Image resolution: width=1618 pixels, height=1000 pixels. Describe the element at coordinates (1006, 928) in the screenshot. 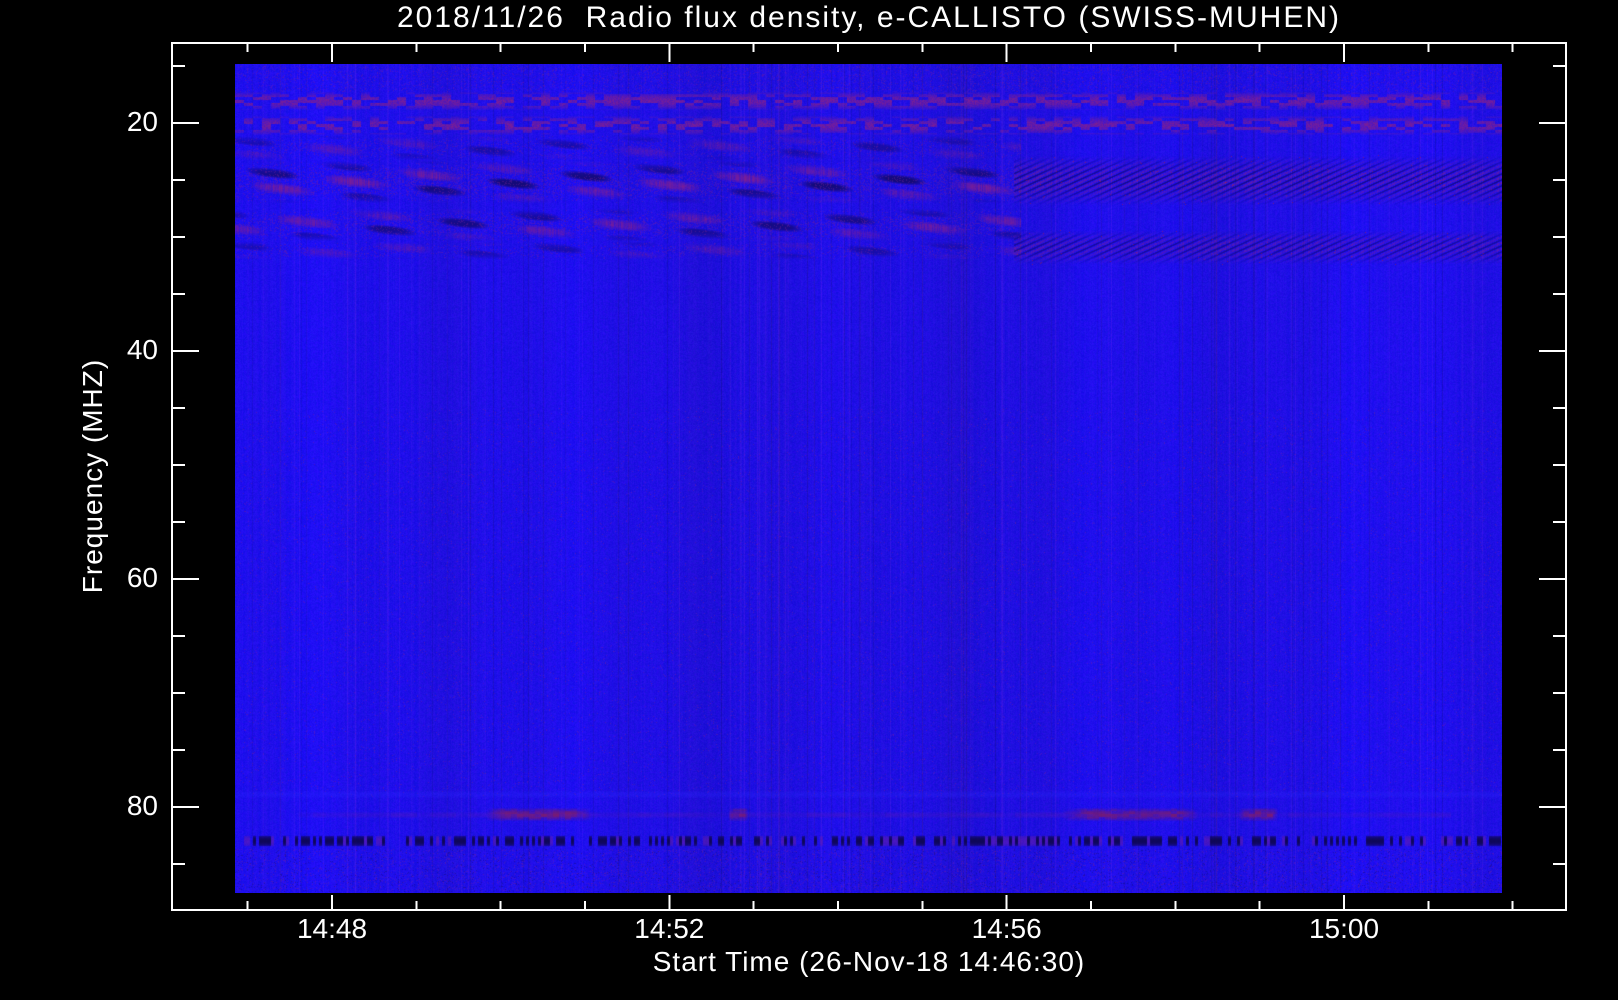

I see `x-tick-label: 14:56` at that location.